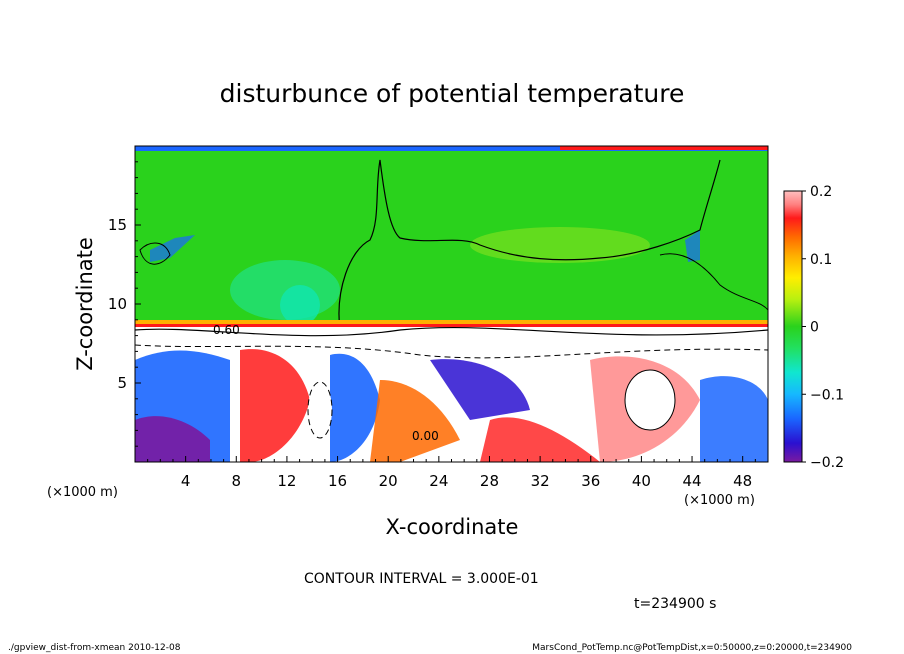 This screenshot has width=904, height=654. What do you see at coordinates (823, 327) in the screenshot?
I see `colorbar-ticks: 0.2 0.1 0 −0.1 −0.2` at bounding box center [823, 327].